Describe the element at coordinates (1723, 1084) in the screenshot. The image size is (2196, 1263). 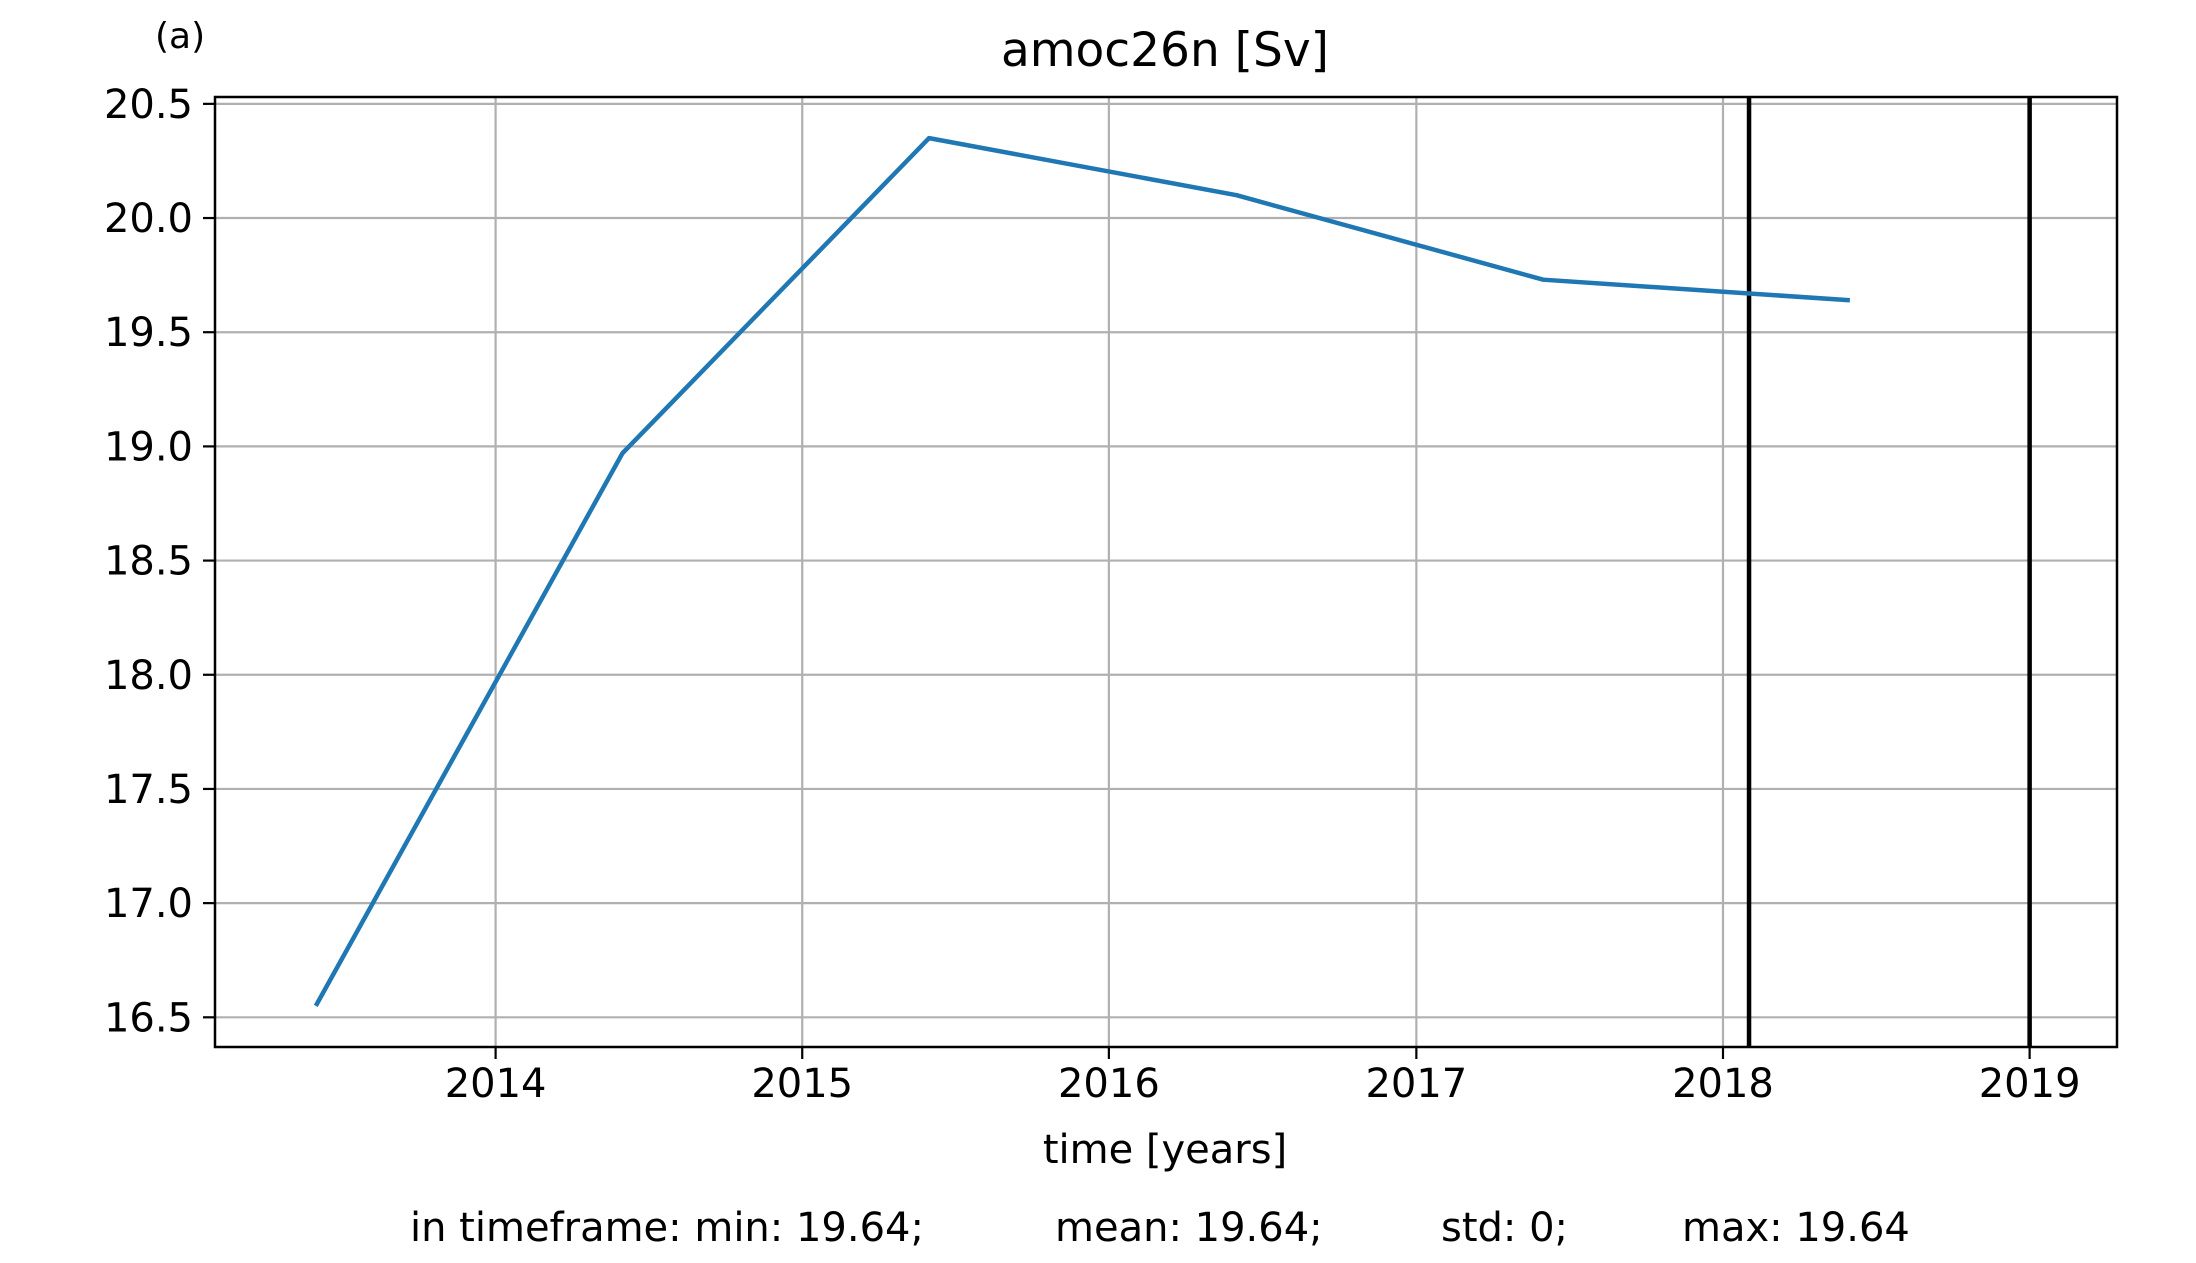
I see `x-tick-label: 2018` at that location.